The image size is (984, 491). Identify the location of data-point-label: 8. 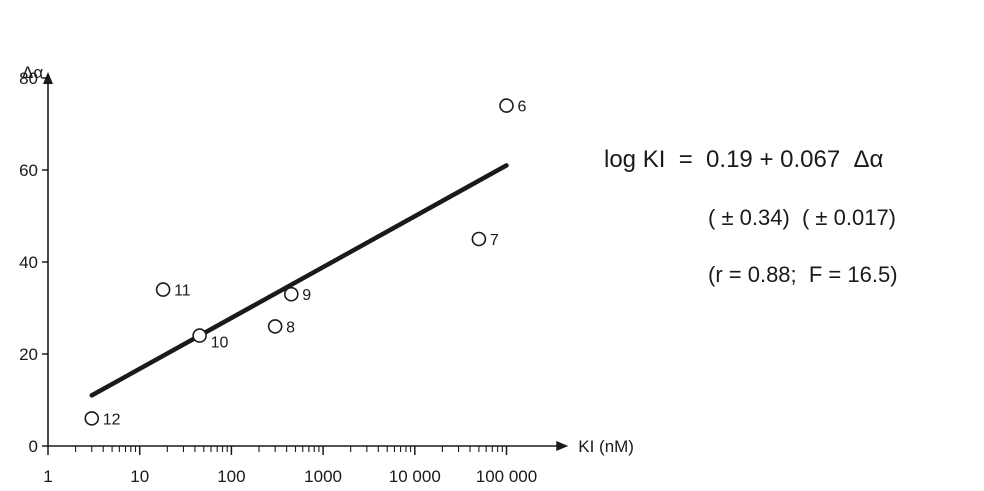
(290, 327).